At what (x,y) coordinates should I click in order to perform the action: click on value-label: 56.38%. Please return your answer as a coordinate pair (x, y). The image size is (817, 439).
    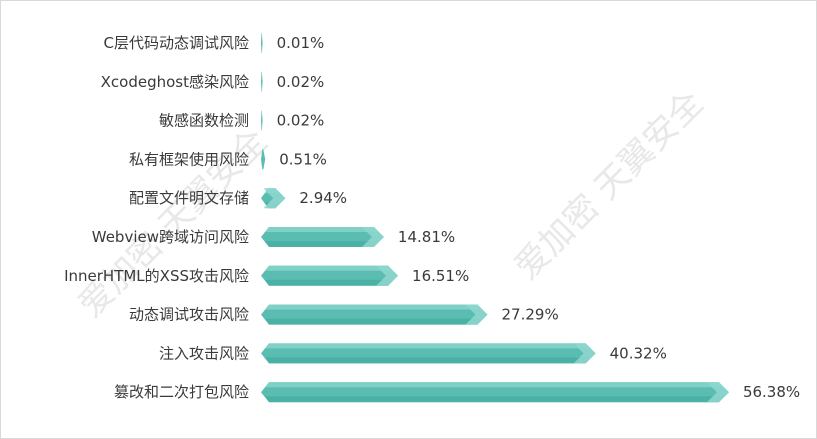
    Looking at the image, I should click on (771, 392).